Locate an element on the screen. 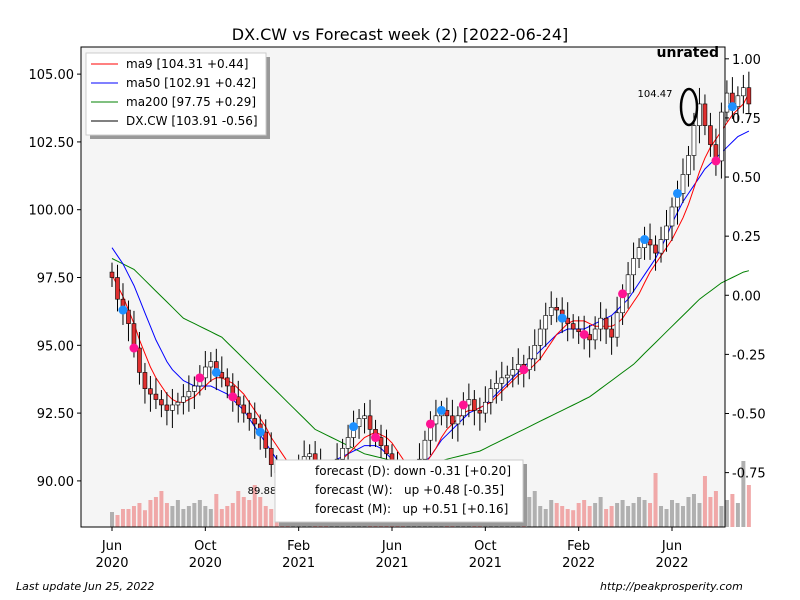  last-value-circle is located at coordinates (689, 107).